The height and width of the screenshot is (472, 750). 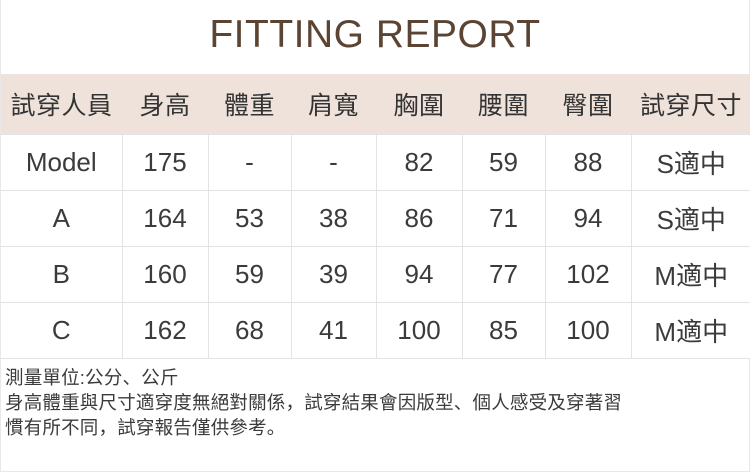 I want to click on cell-hip: 102, so click(x=588, y=274).